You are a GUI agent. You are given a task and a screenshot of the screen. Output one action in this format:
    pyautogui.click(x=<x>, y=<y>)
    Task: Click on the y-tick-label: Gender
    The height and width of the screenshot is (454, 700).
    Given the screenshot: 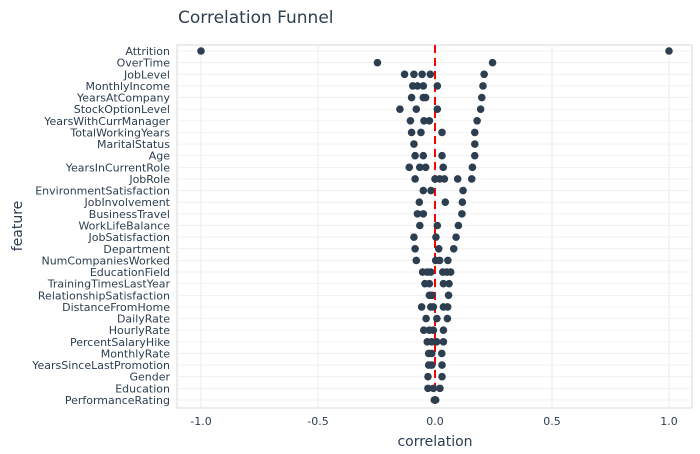 What is the action you would take?
    pyautogui.click(x=149, y=377)
    